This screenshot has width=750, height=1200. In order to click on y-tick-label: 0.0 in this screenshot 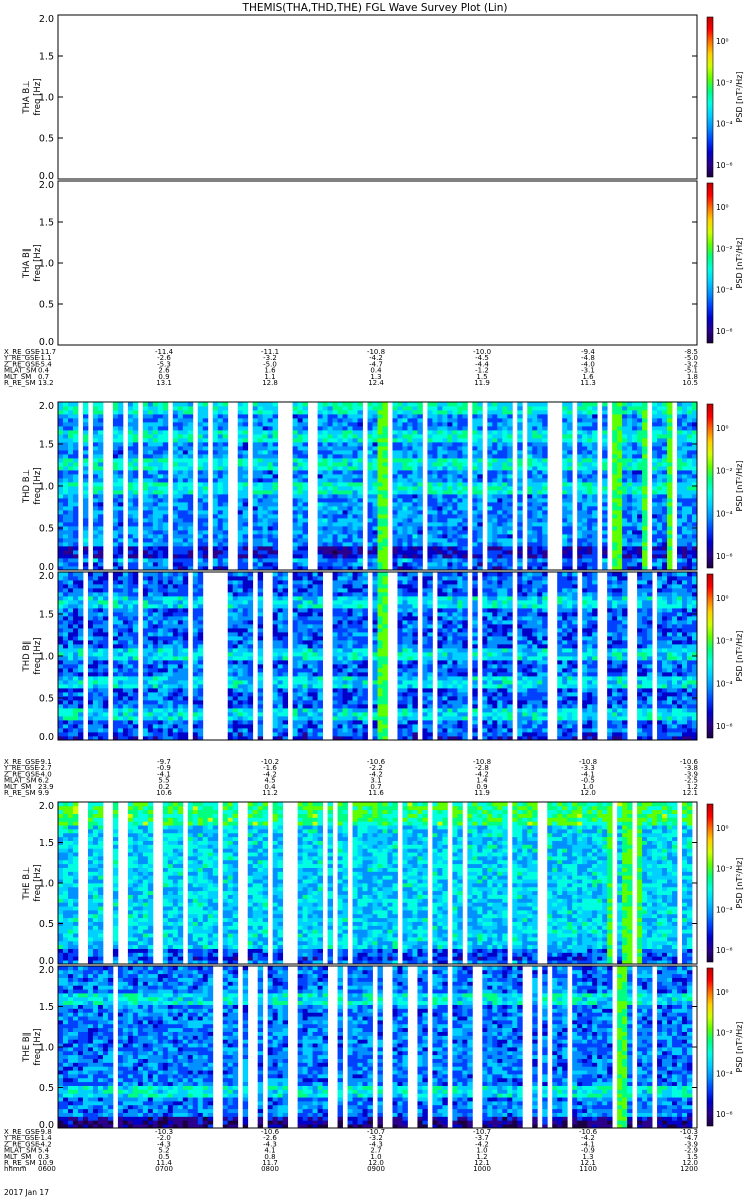, I will do `click(46, 176)`.